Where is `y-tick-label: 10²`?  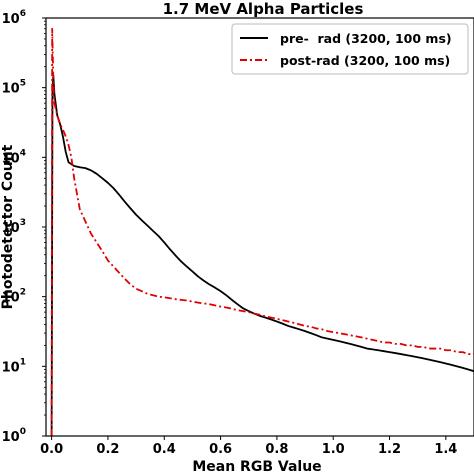 y-tick-label: 10² is located at coordinates (14, 297).